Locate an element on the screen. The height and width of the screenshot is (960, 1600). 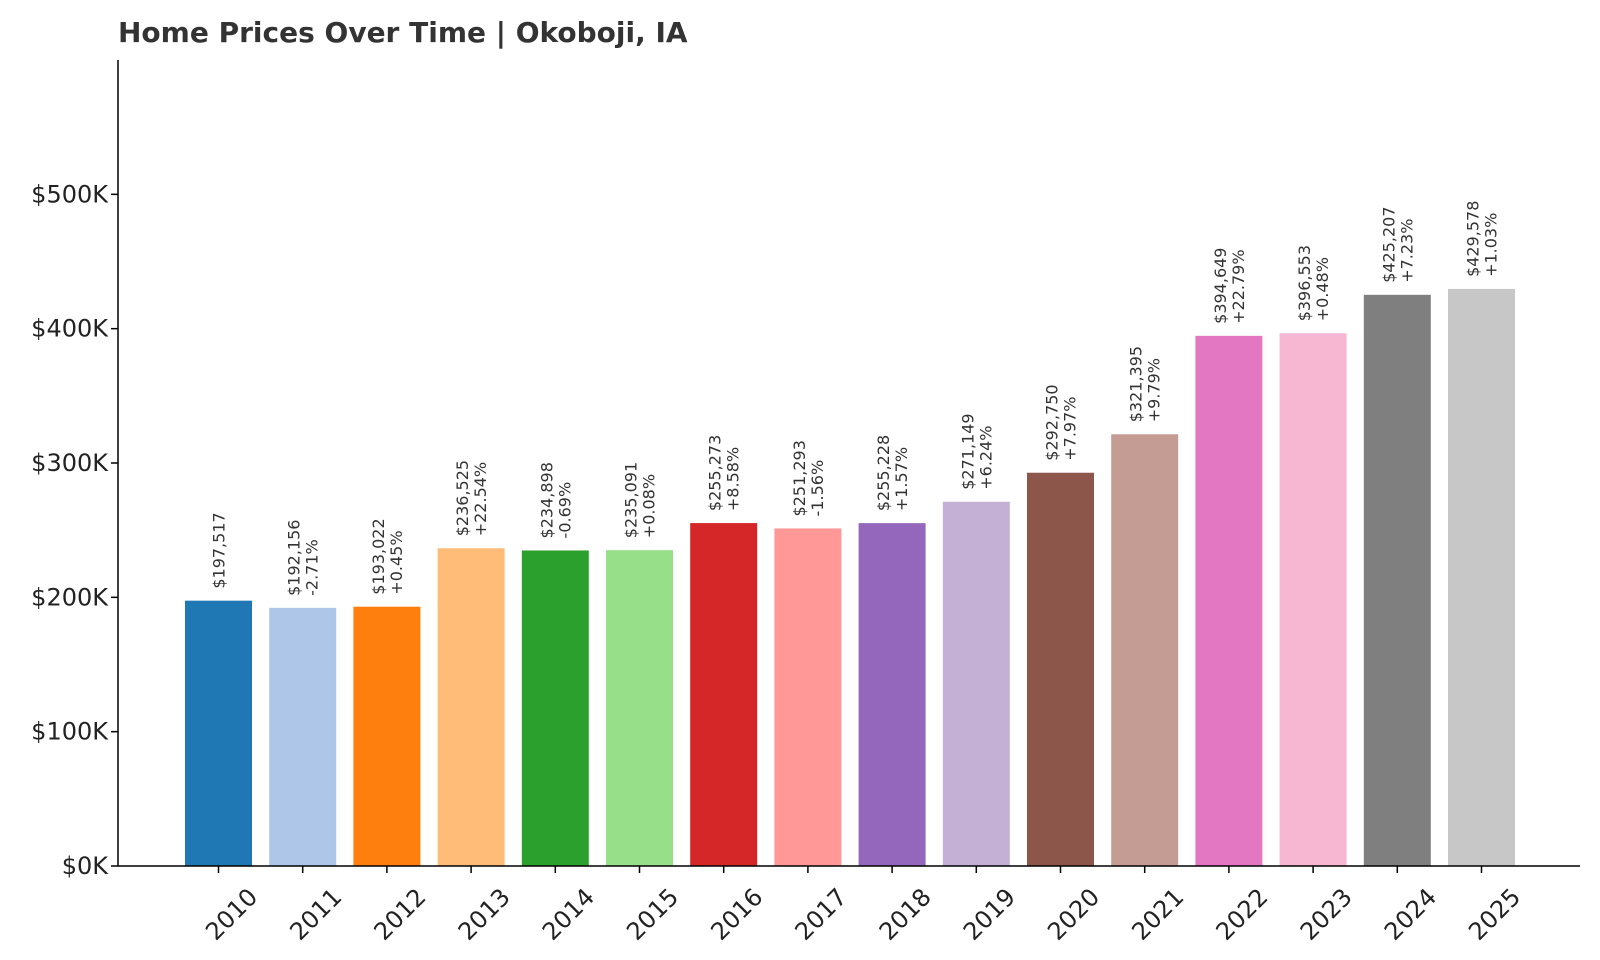
value-label: $425,207 is located at coordinates (1388, 244).